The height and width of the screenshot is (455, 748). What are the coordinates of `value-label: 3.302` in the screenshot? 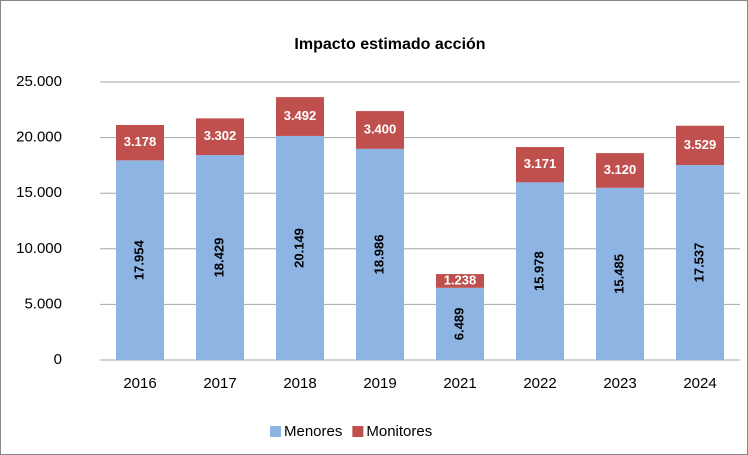 It's located at (220, 135).